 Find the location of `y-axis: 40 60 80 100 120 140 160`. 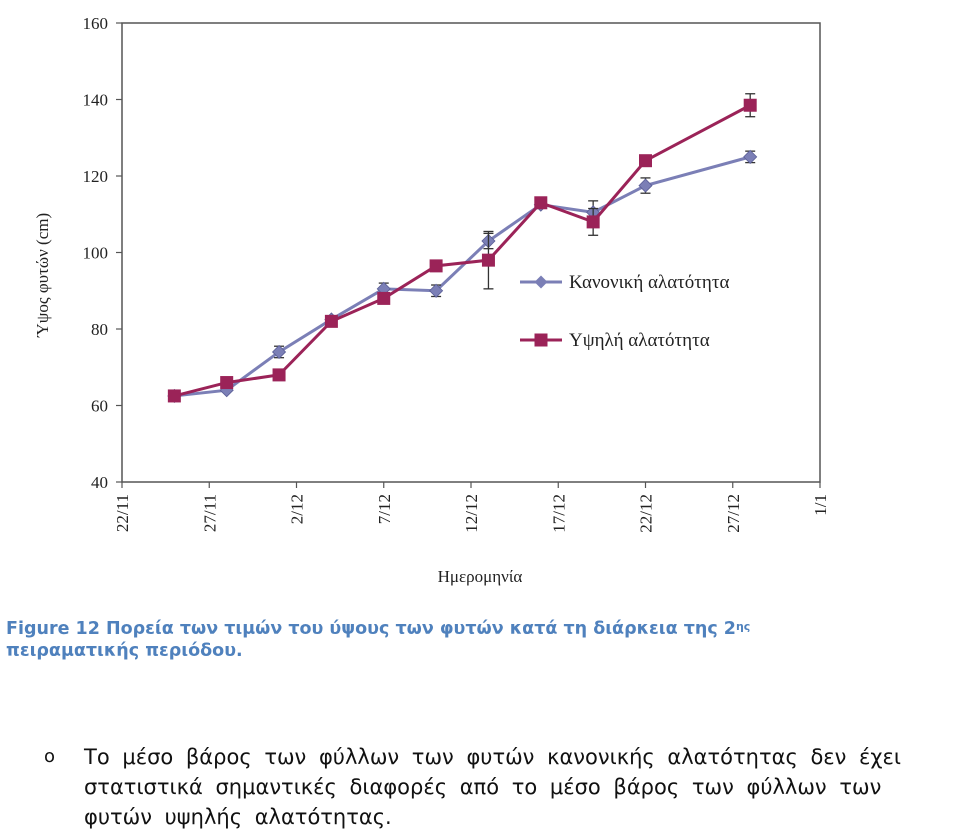

y-axis: 40 60 80 100 120 140 160 is located at coordinates (102, 253).